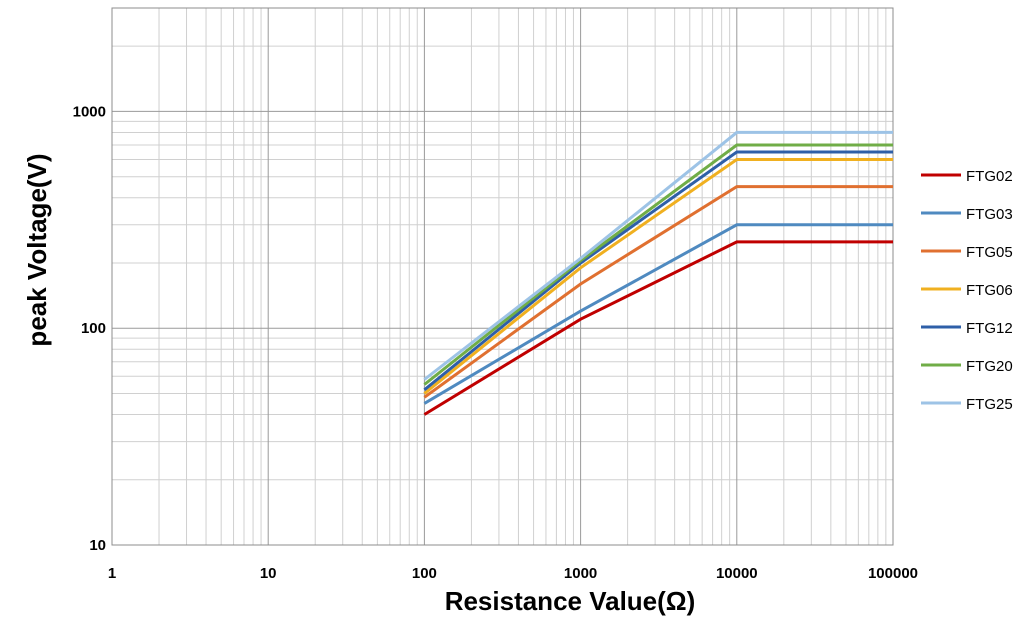 This screenshot has width=1027, height=617. Describe the element at coordinates (580, 573) in the screenshot. I see `x-tick-label: 1000` at that location.